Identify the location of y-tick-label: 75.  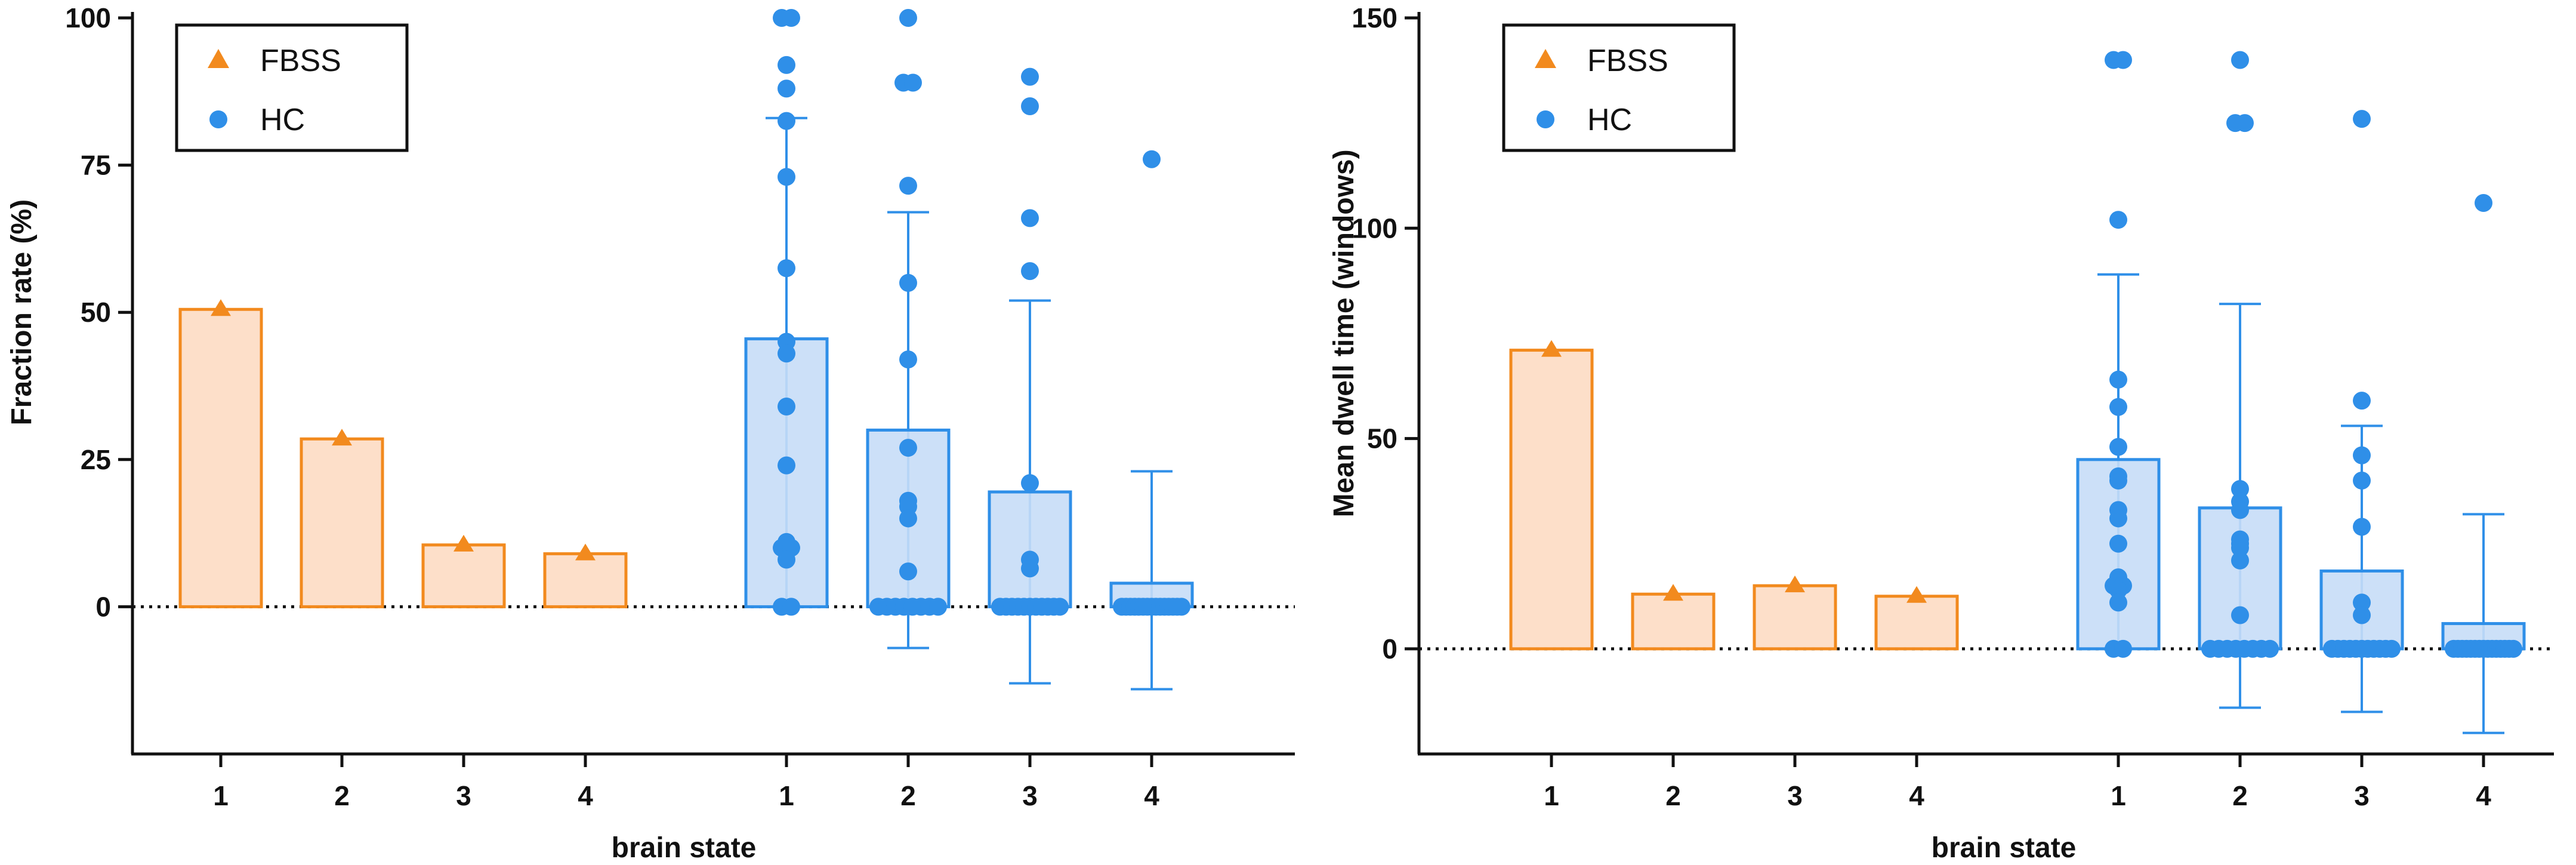
(96, 165).